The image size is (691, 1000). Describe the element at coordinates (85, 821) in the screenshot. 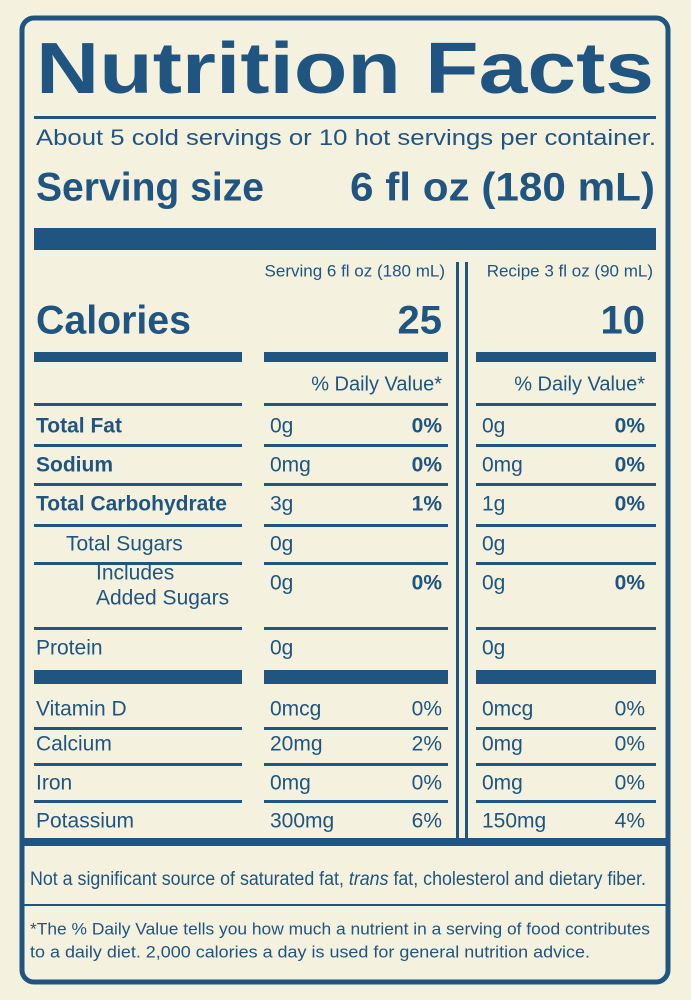

I see `nutrient-name: Potassium` at that location.